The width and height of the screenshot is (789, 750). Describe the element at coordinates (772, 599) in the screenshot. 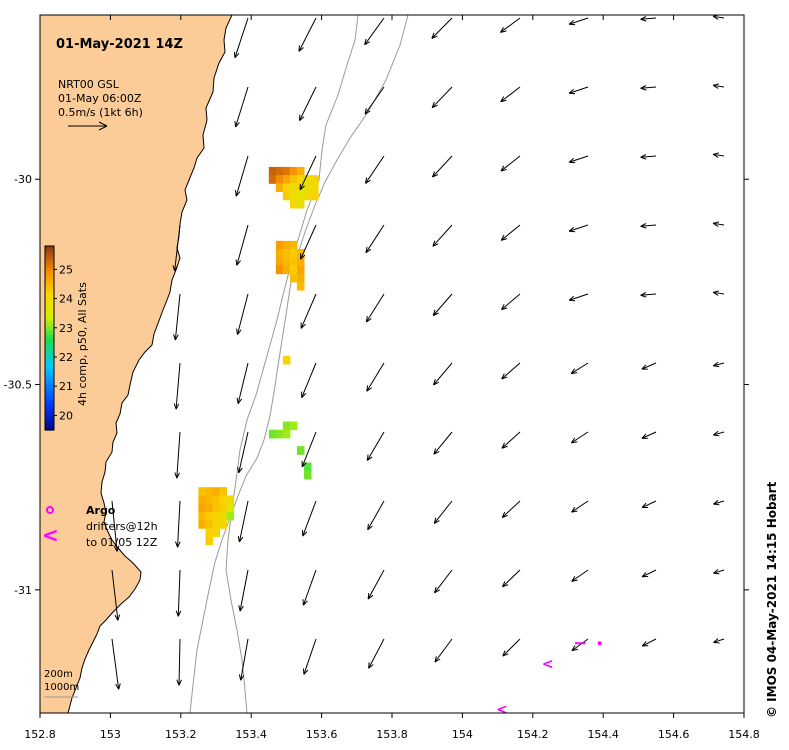

I see `credit-text: © IMOS 04-May-2021 14:15 Hobart` at that location.